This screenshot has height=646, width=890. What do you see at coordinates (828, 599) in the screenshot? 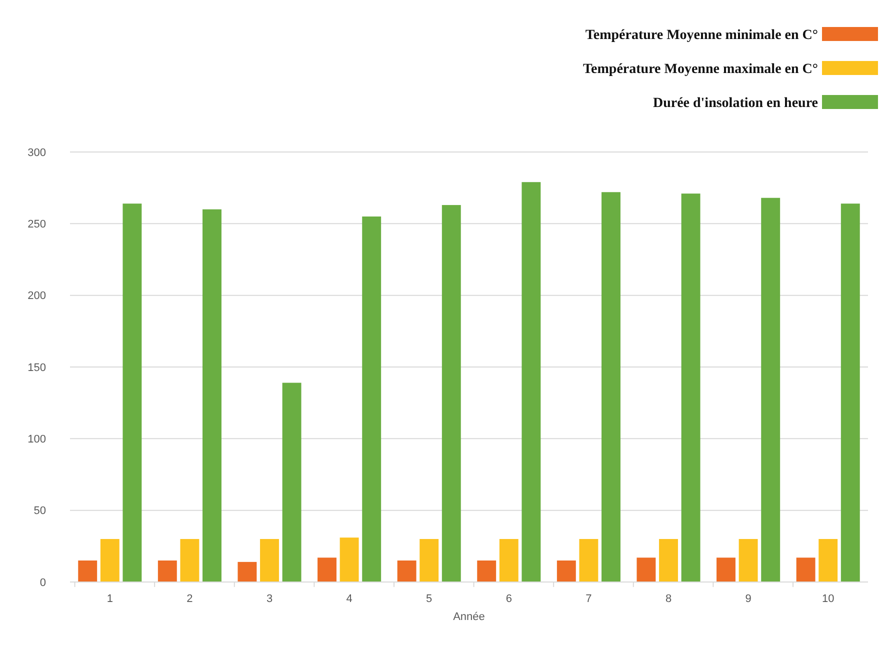
I see `x-tick-label: 10` at bounding box center [828, 599].